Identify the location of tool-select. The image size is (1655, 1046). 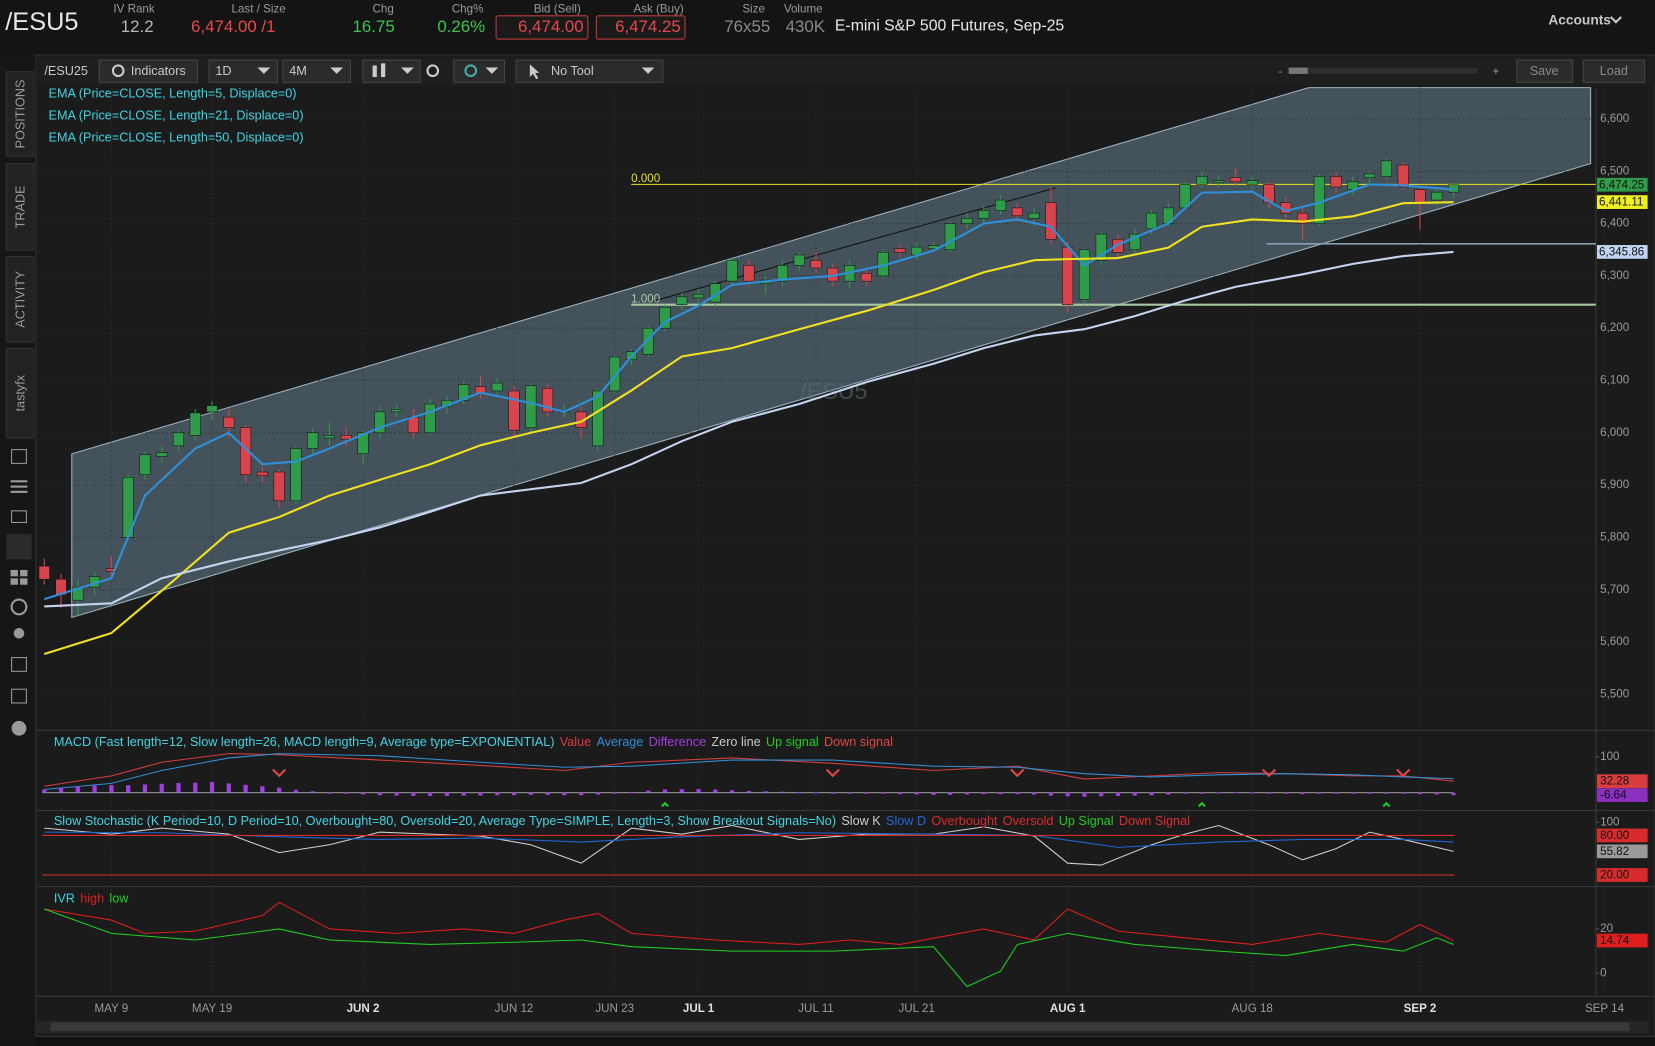
(589, 71).